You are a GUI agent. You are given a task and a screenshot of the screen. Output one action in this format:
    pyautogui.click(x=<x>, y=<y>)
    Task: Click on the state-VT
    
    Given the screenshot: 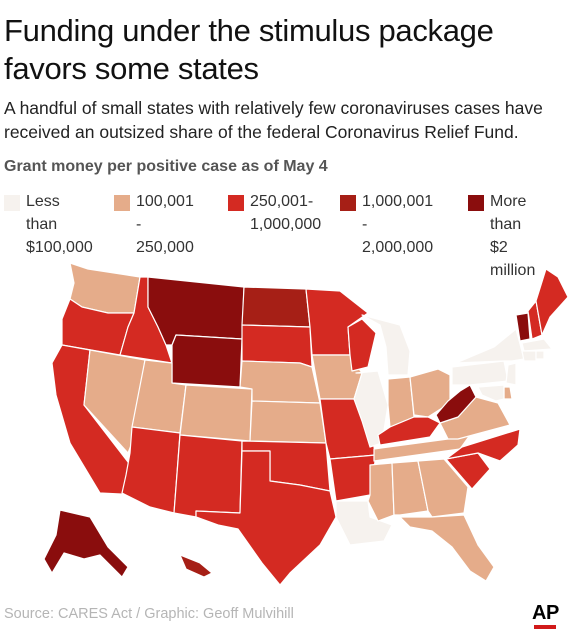 What is the action you would take?
    pyautogui.click(x=523, y=327)
    